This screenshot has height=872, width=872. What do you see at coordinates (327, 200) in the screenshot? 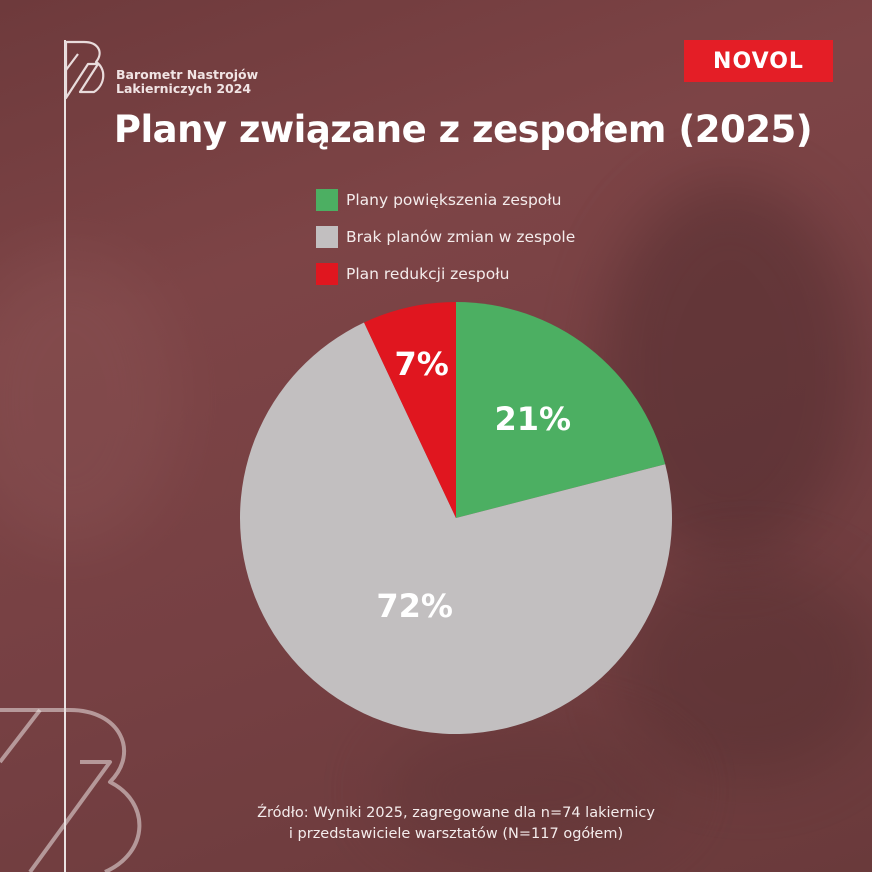
I see `legend-swatch-growth` at bounding box center [327, 200].